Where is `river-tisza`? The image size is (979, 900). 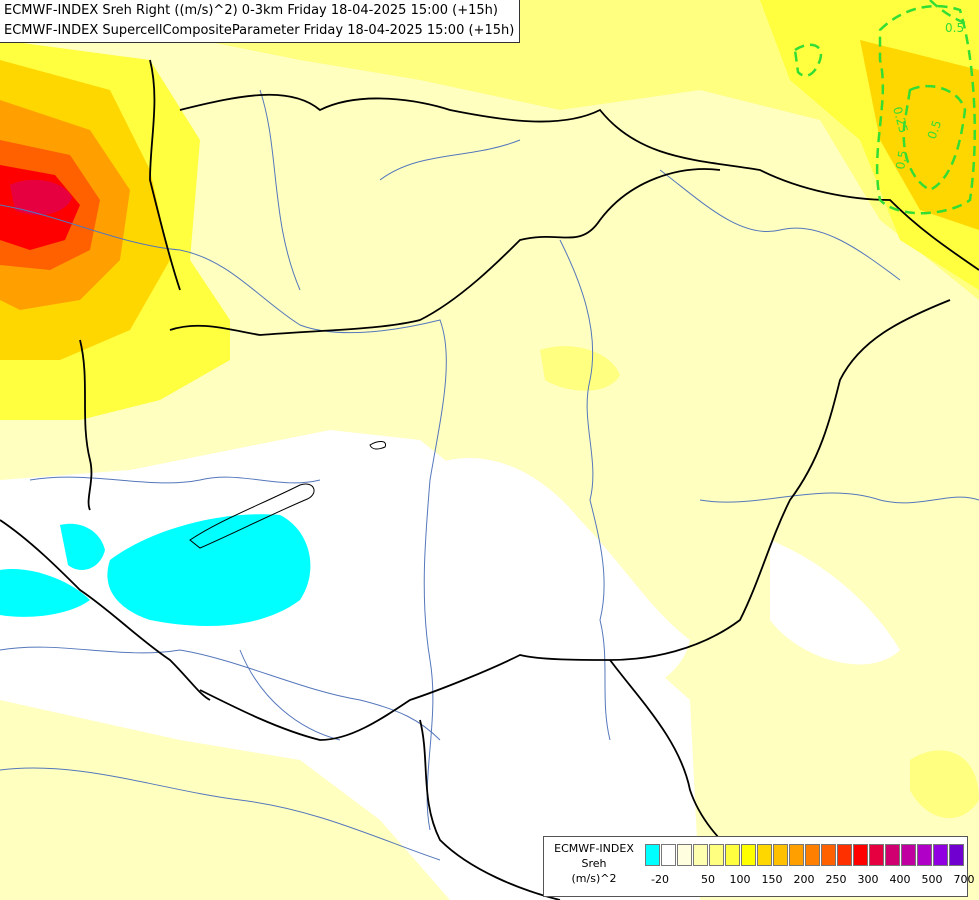
river-tisza is located at coordinates (585, 490).